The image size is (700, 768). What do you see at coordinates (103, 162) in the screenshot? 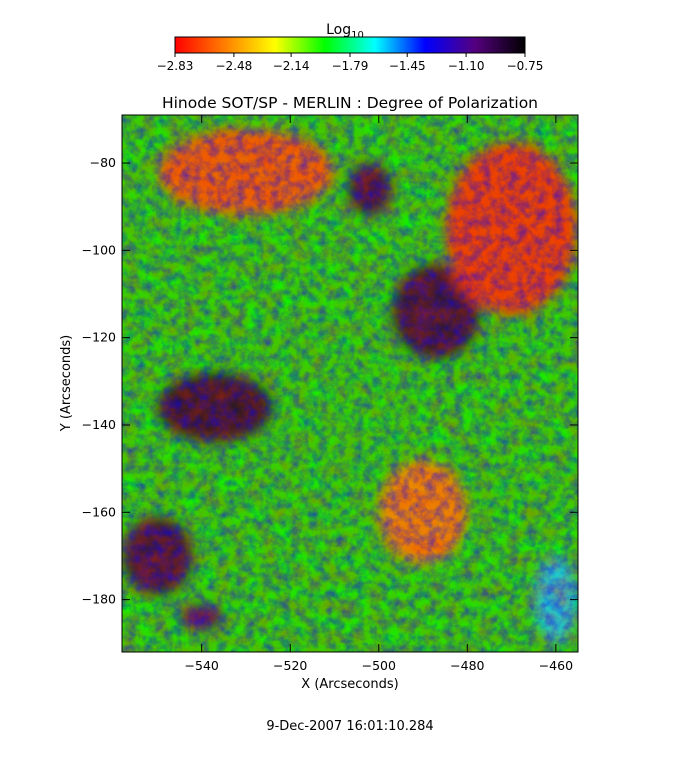
I see `y-tick-label: −80` at bounding box center [103, 162].